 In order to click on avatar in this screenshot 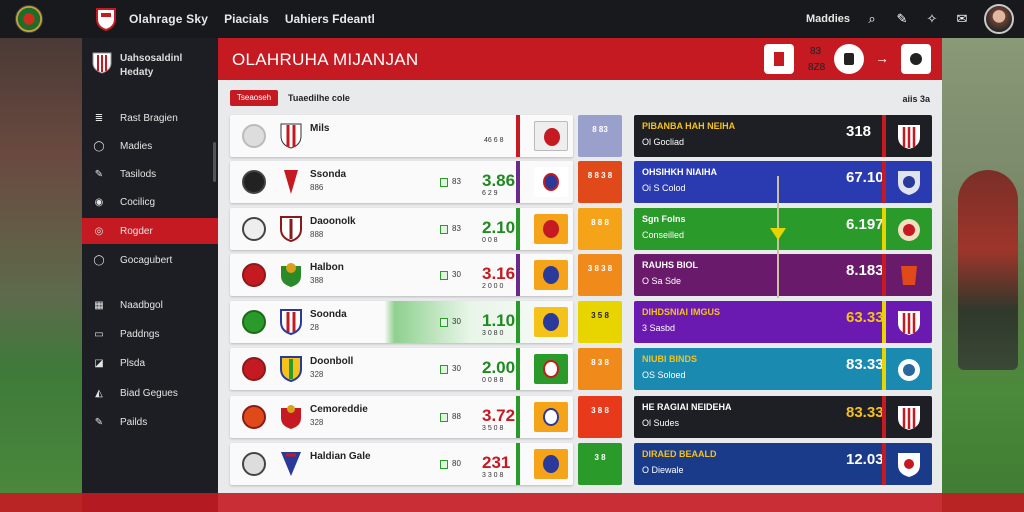, I will do `click(999, 19)`.